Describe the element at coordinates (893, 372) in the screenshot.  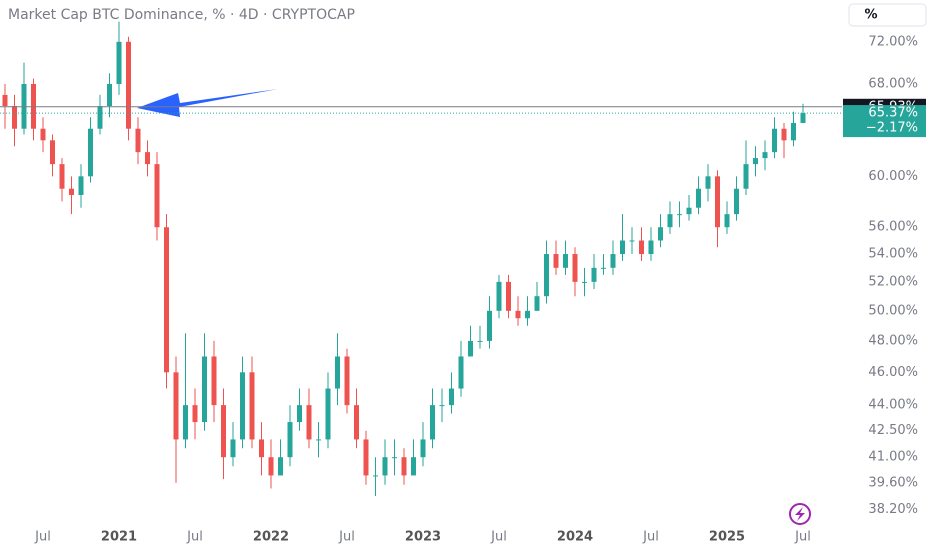
I see `y-tick-label: 46.00%` at that location.